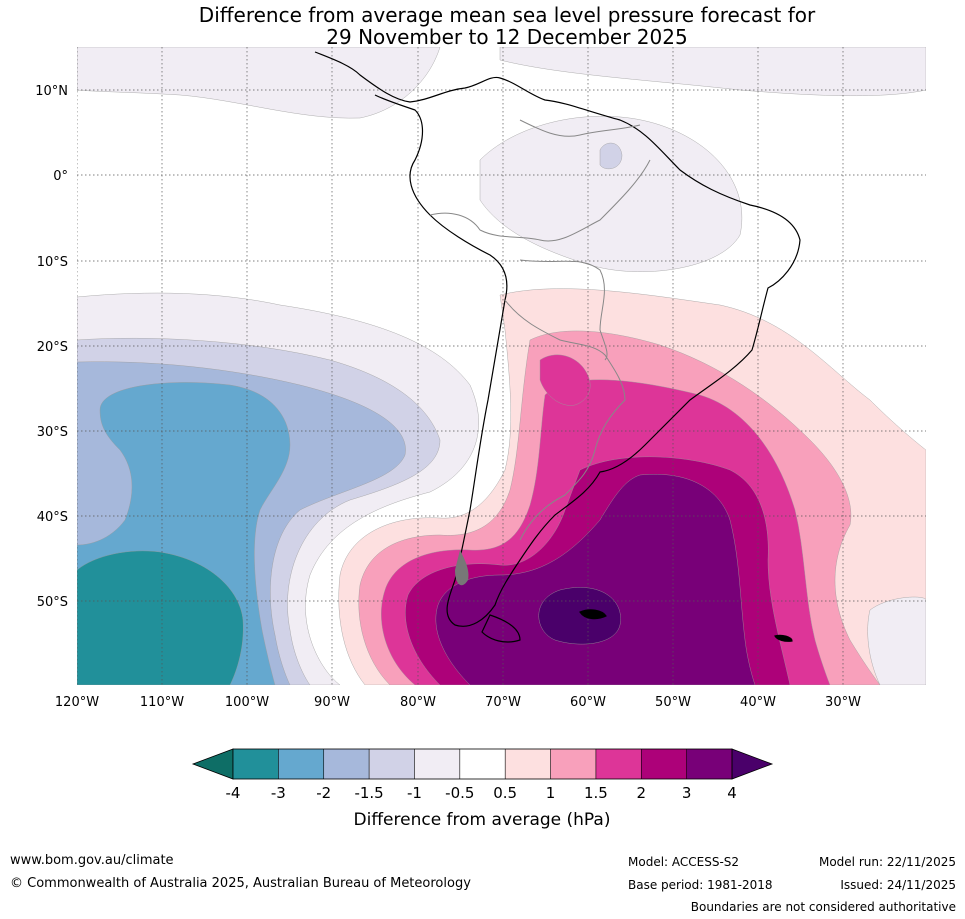 This screenshot has height=919, width=965. What do you see at coordinates (783, 638) in the screenshot?
I see `south-georgia` at bounding box center [783, 638].